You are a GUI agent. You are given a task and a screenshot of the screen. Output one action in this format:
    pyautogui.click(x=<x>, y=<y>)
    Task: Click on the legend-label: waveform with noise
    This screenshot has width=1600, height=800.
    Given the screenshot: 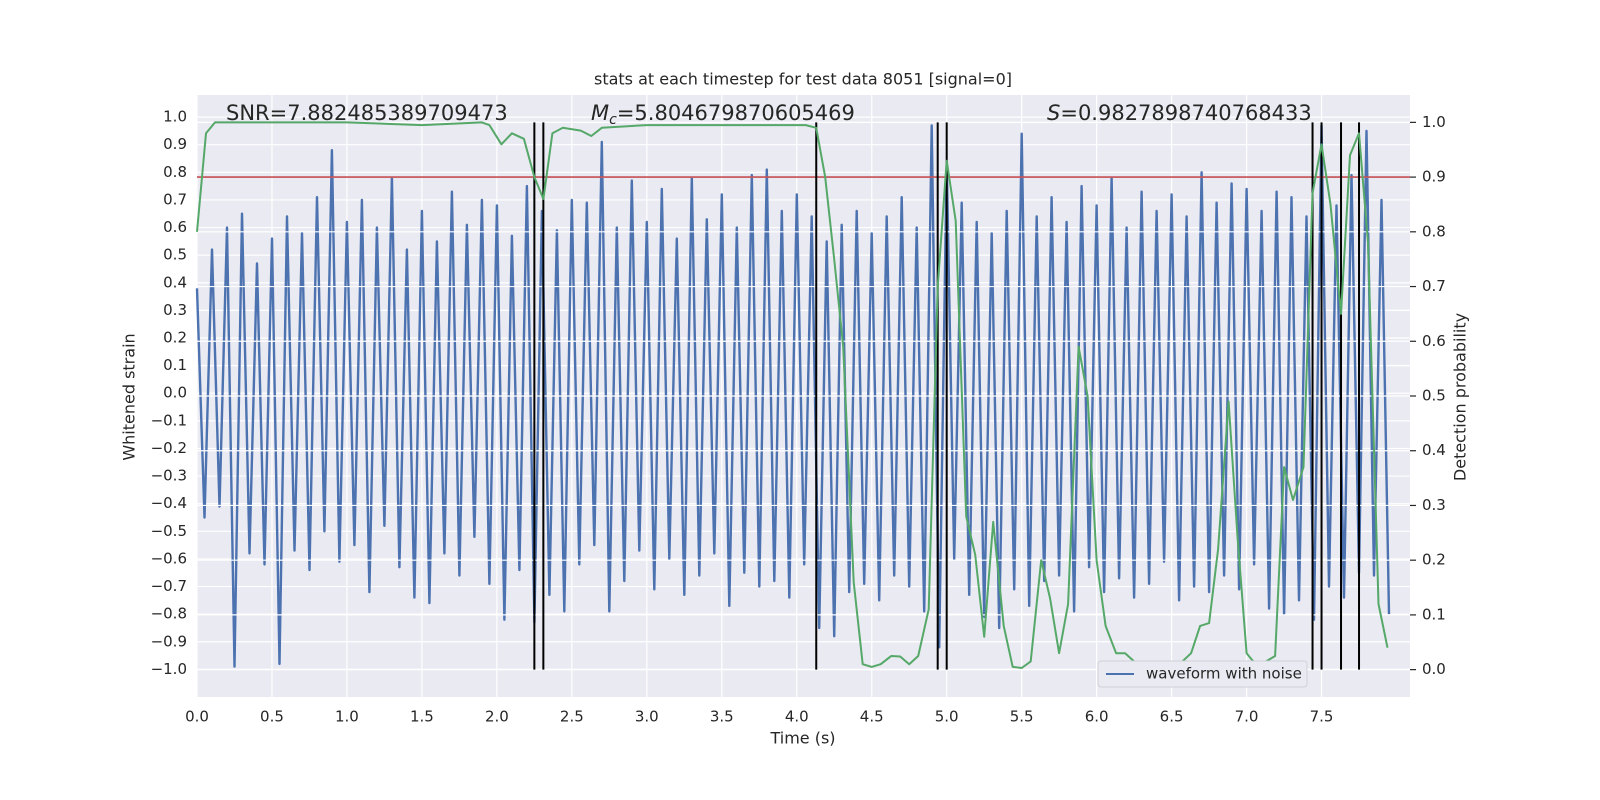 What is the action you would take?
    pyautogui.click(x=1224, y=674)
    